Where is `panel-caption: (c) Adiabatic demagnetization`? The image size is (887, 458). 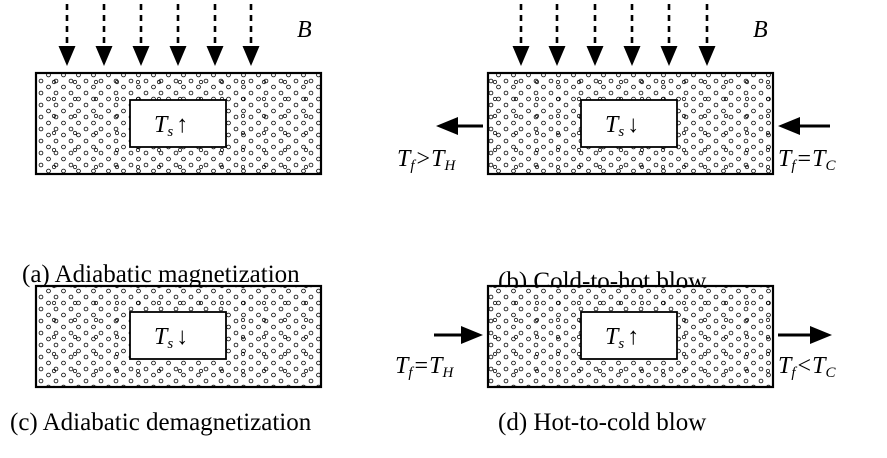 panel-caption: (c) Adiabatic demagnetization is located at coordinates (161, 422).